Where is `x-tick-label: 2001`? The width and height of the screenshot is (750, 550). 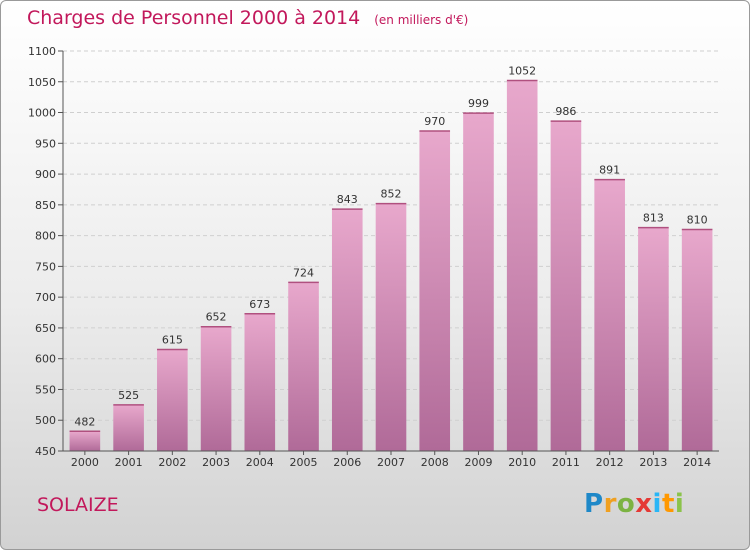
x-tick-label: 2001 is located at coordinates (129, 462).